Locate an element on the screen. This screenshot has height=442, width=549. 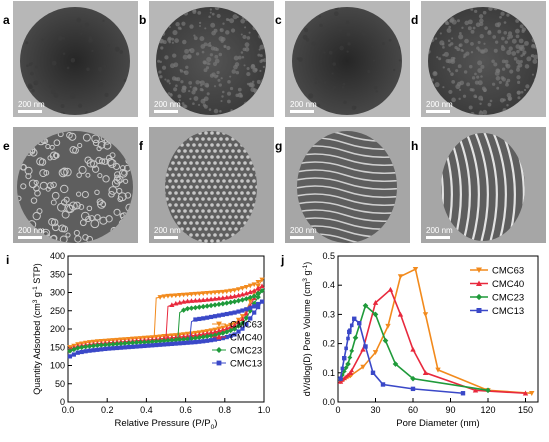
tem-image-a: 200 nm is located at coordinates (75, 59).